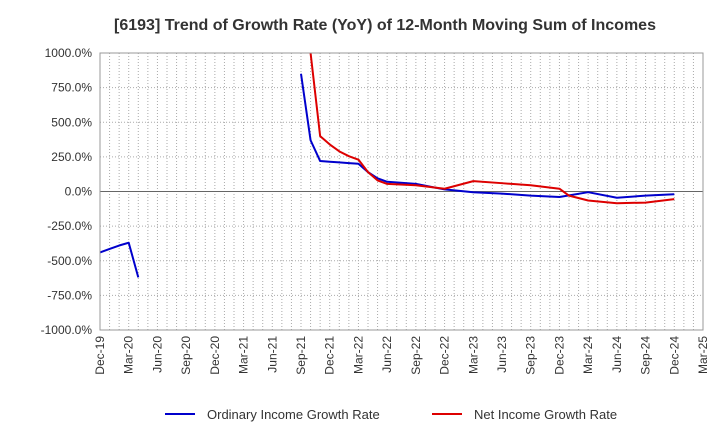 This screenshot has width=720, height=440. What do you see at coordinates (244, 355) in the screenshot?
I see `x-tick-label: Mar-21` at bounding box center [244, 355].